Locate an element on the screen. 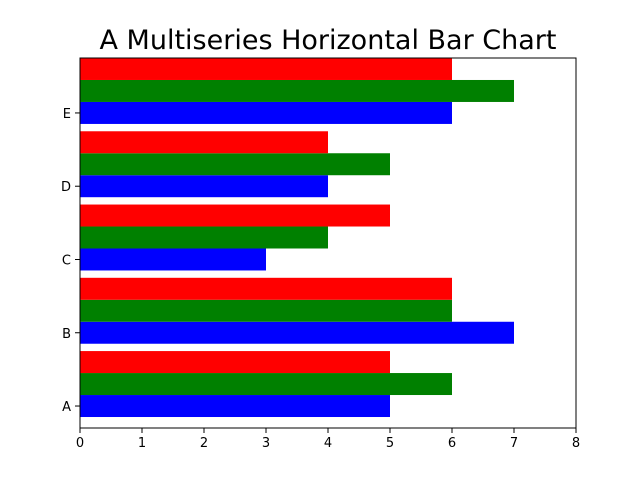  x-tick-label: 3 is located at coordinates (266, 443).